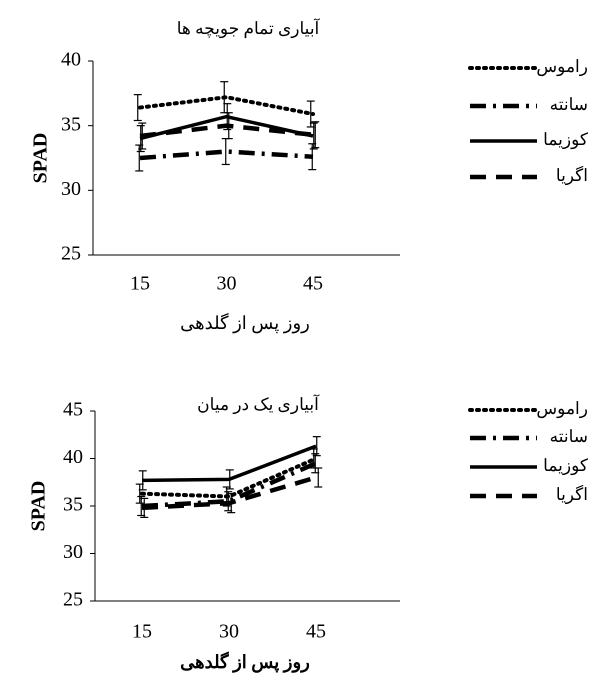 This screenshot has width=593, height=682. What do you see at coordinates (73, 410) in the screenshot?
I see `y-tick-label: 45` at bounding box center [73, 410].